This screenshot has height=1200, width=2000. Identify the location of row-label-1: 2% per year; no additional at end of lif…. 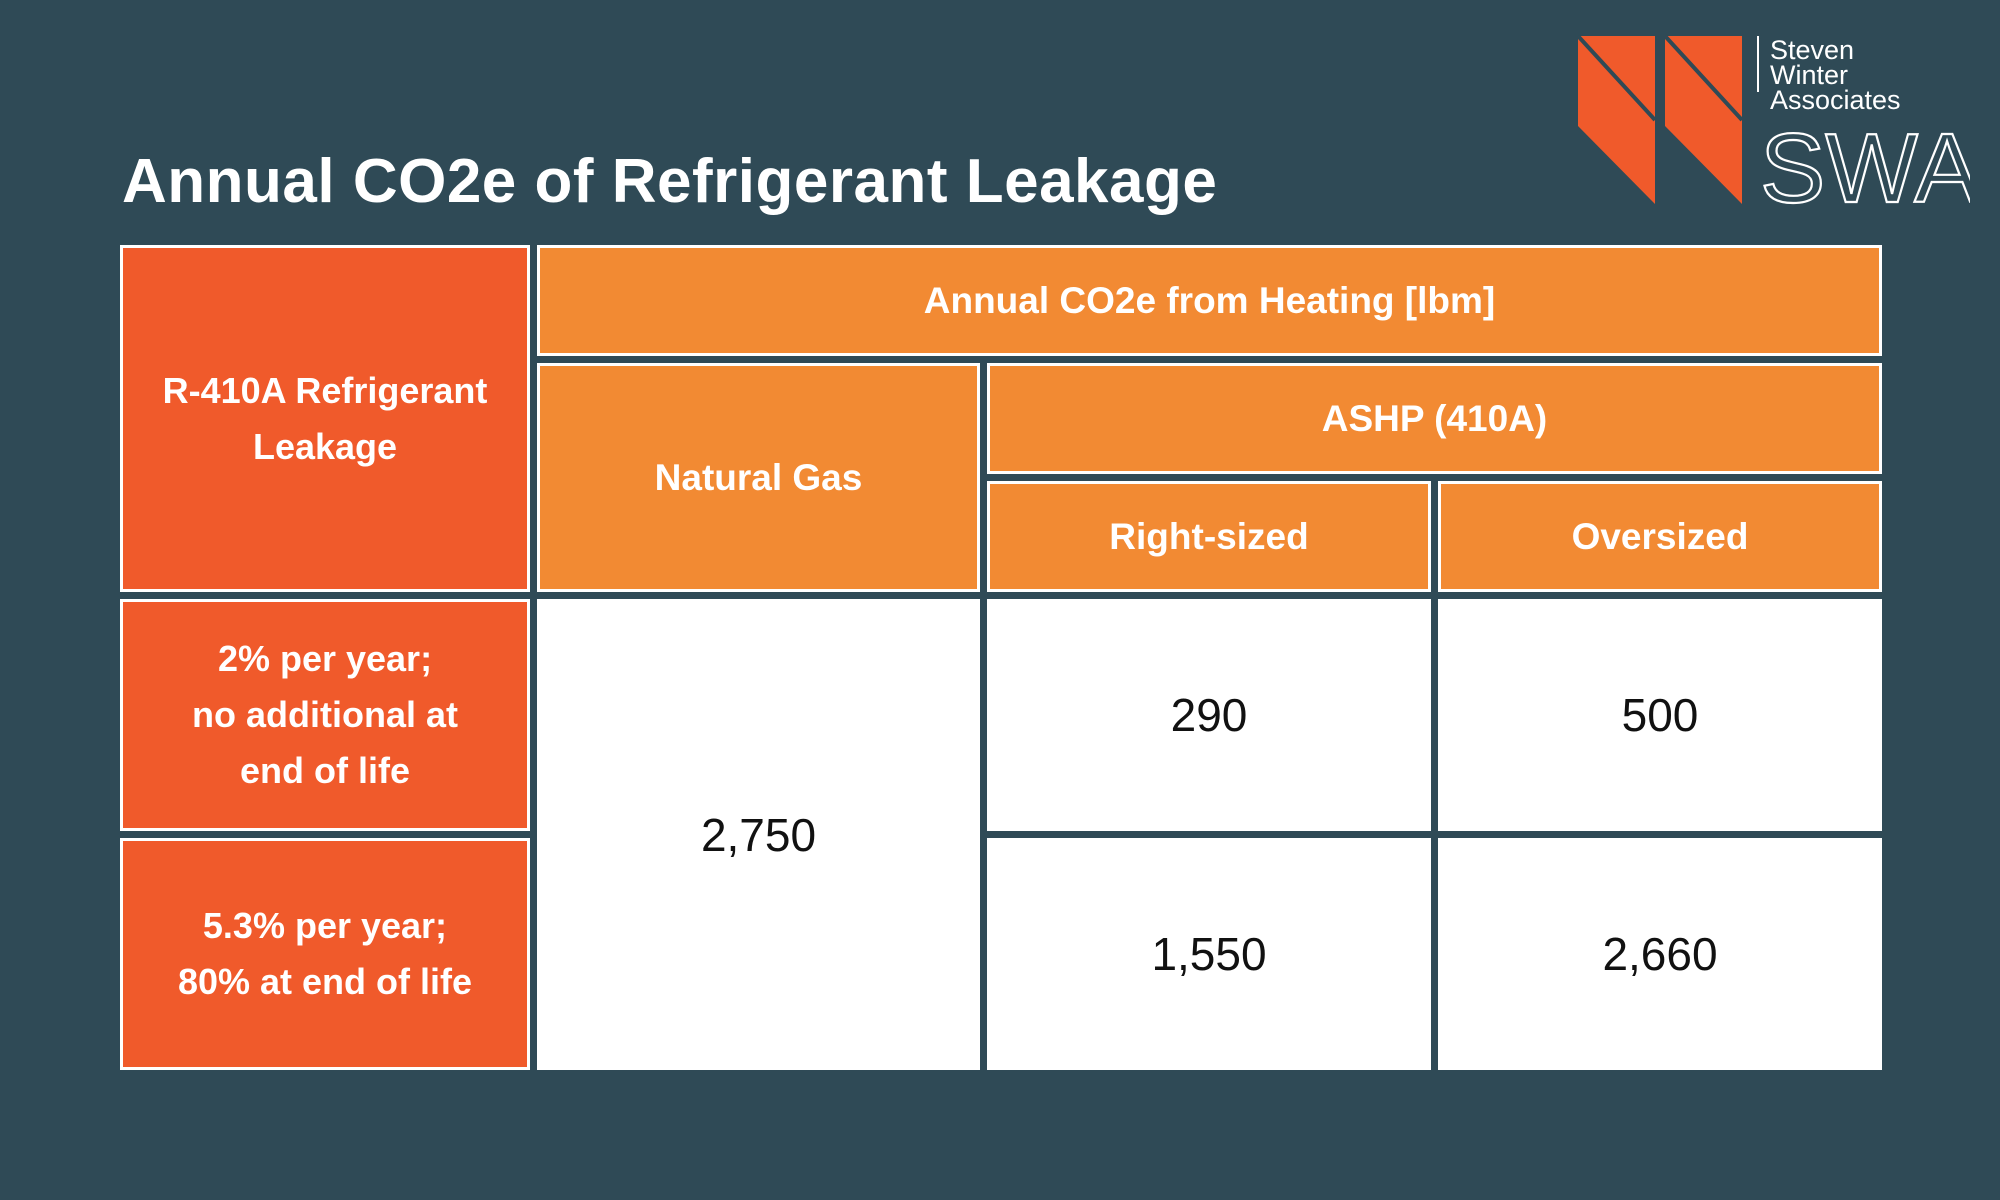
(325, 715).